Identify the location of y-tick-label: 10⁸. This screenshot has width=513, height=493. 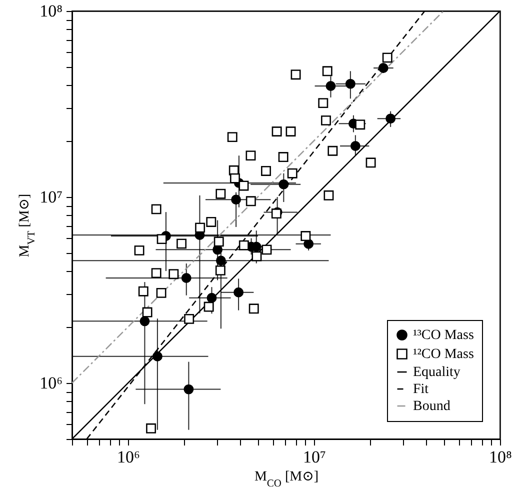
(51, 11).